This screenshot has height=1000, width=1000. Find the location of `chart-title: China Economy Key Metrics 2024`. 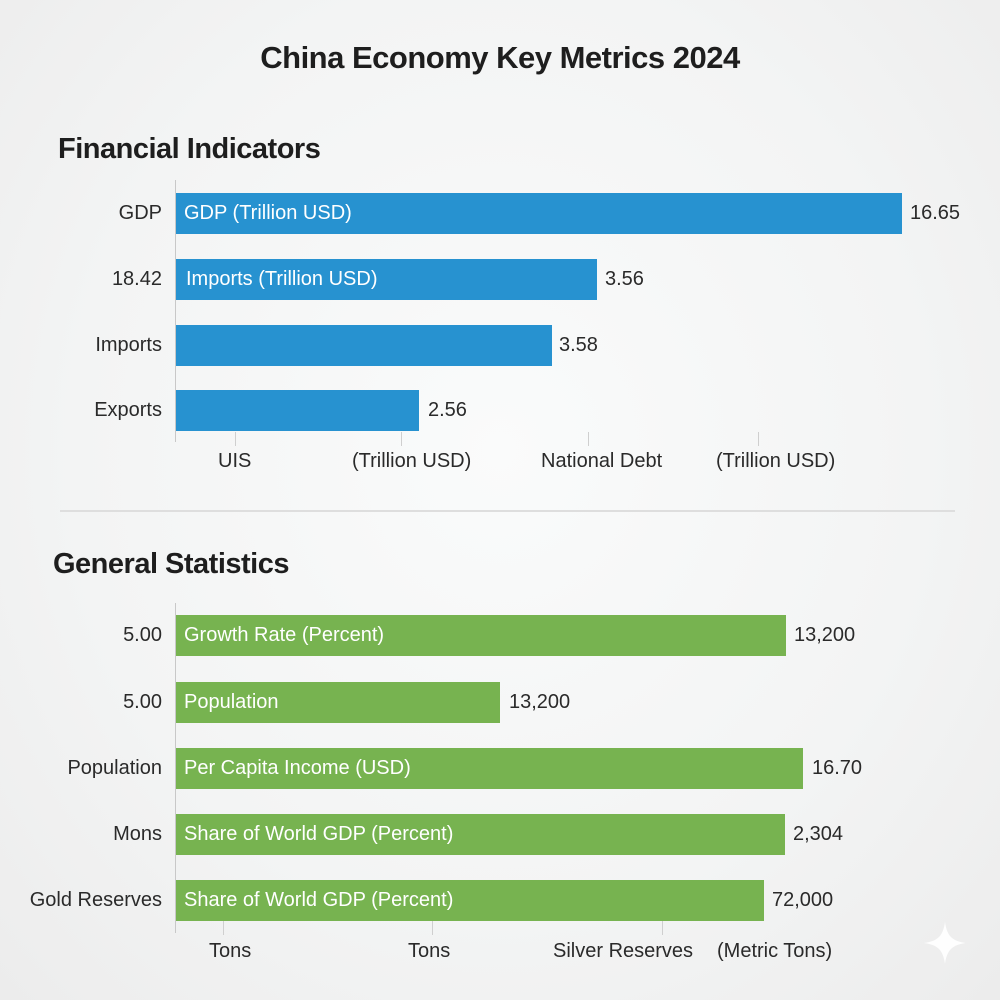

chart-title: China Economy Key Metrics 2024 is located at coordinates (500, 57).